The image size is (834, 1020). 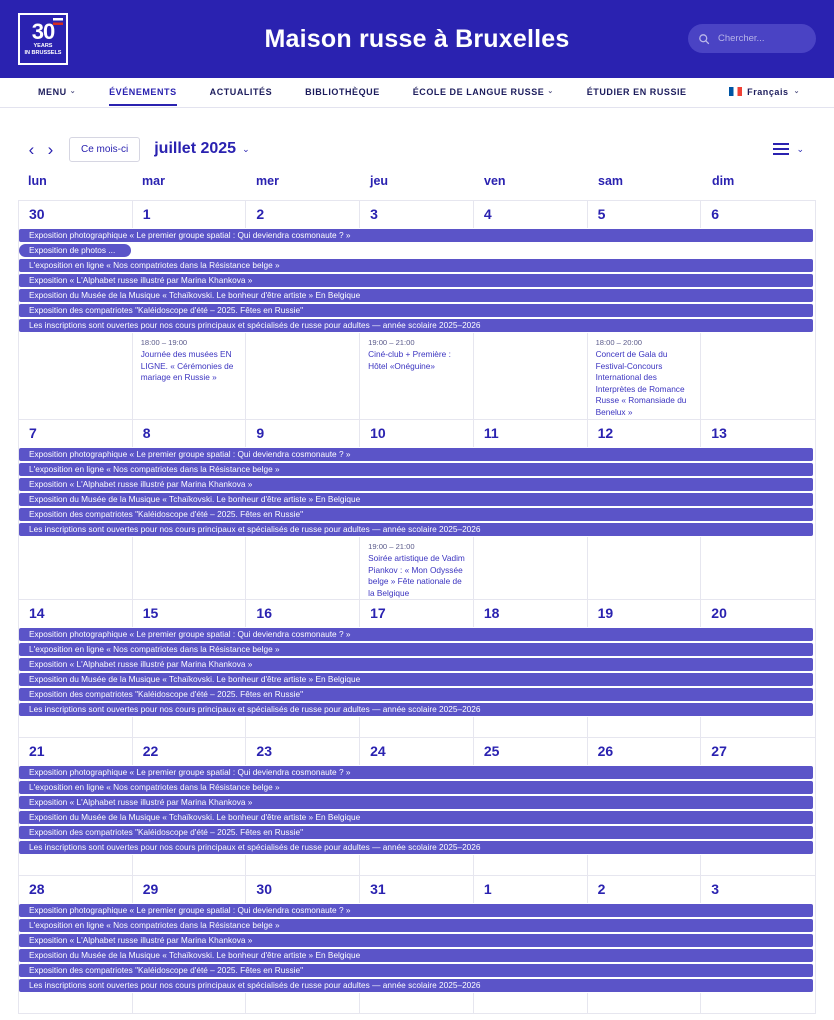 What do you see at coordinates (190, 751) in the screenshot?
I see `day-cell-header: 22` at bounding box center [190, 751].